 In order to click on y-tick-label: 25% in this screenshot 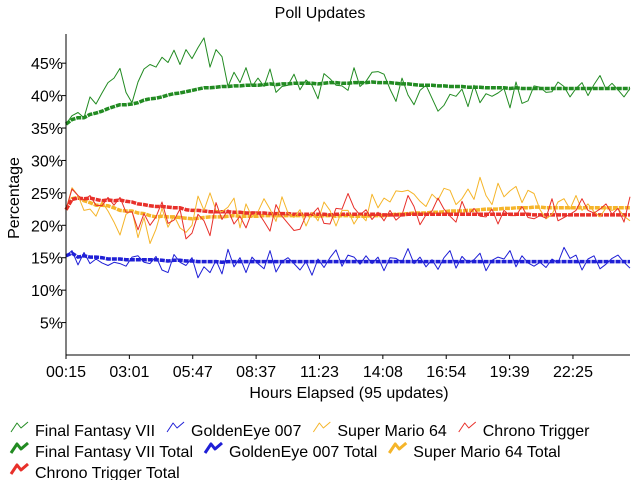, I will do `click(47, 194)`.